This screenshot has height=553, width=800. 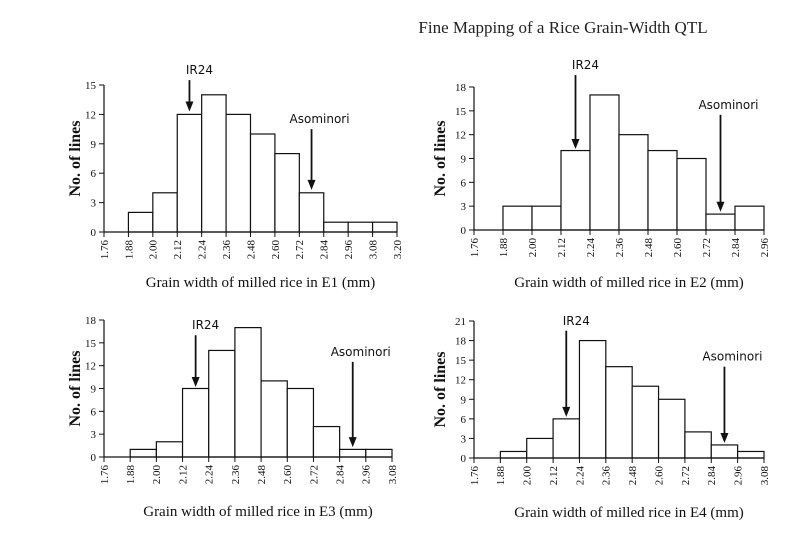 What do you see at coordinates (629, 513) in the screenshot?
I see `x-axis-label: Grain width of milled rice in E4 (mm)` at bounding box center [629, 513].